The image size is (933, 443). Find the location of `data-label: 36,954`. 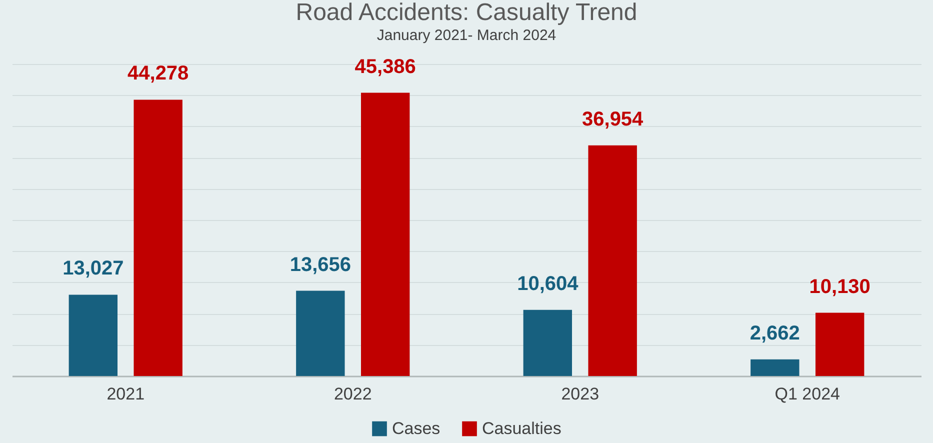

data-label: 36,954 is located at coordinates (613, 119).